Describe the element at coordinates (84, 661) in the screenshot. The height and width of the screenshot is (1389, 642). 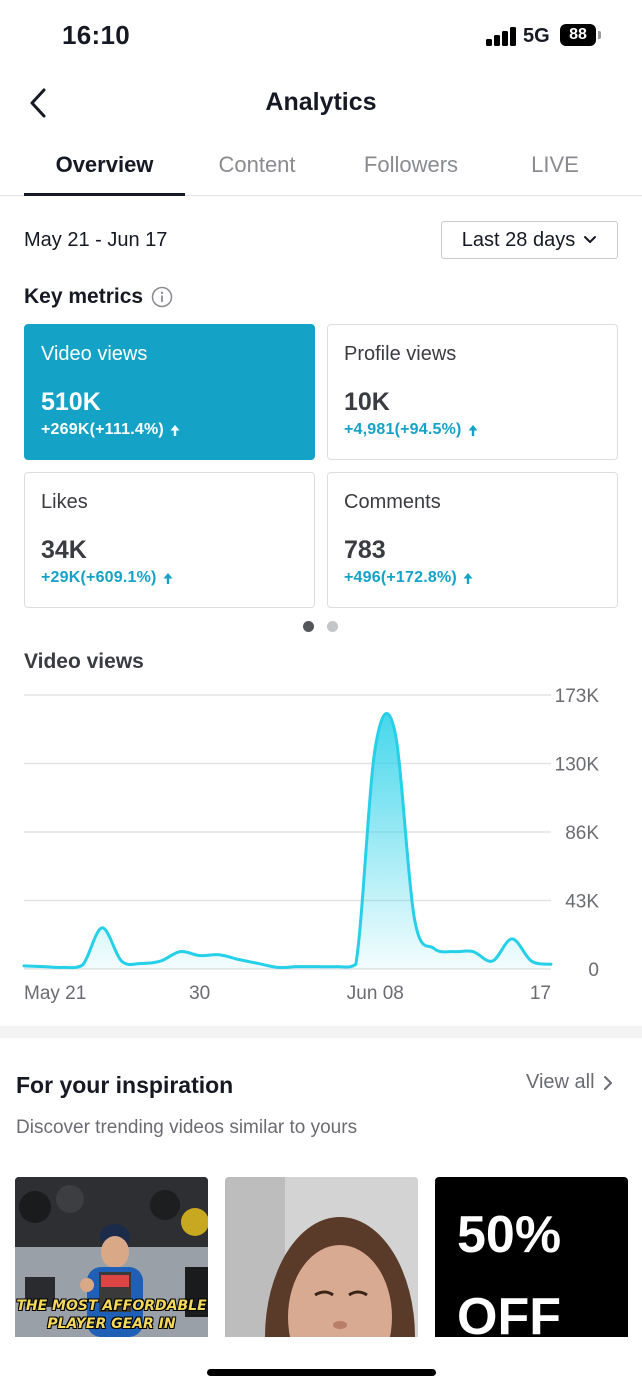
I see `chart-title: Video views` at that location.